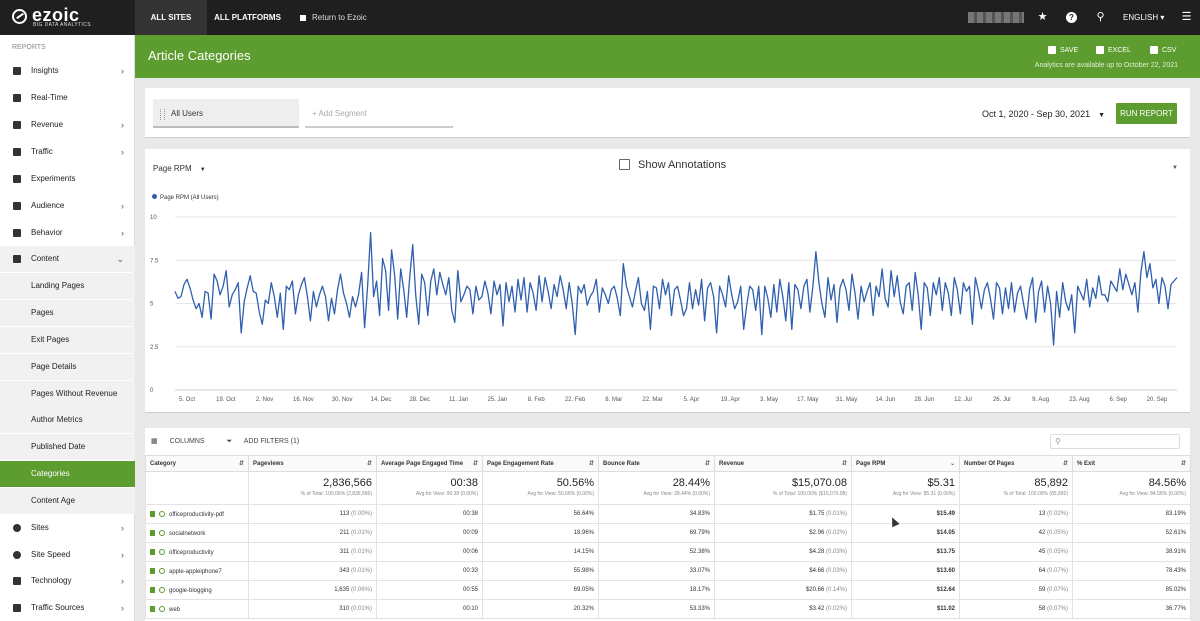 This screenshot has height=621, width=1200. Describe the element at coordinates (67, 608) in the screenshot. I see `sidebar-item-traffic-sources: Traffic Sources ›` at that location.